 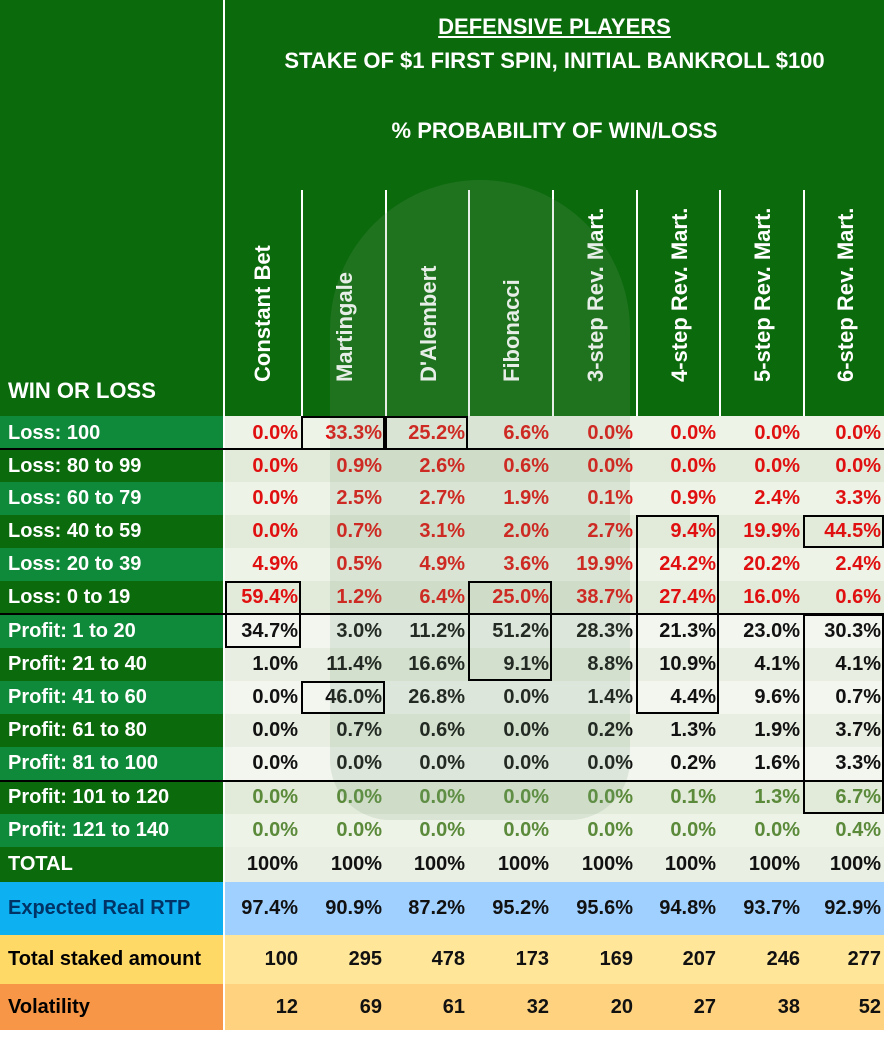 I want to click on row-label-loss-40-to-59: Loss: 40 to 59, so click(x=111, y=531).